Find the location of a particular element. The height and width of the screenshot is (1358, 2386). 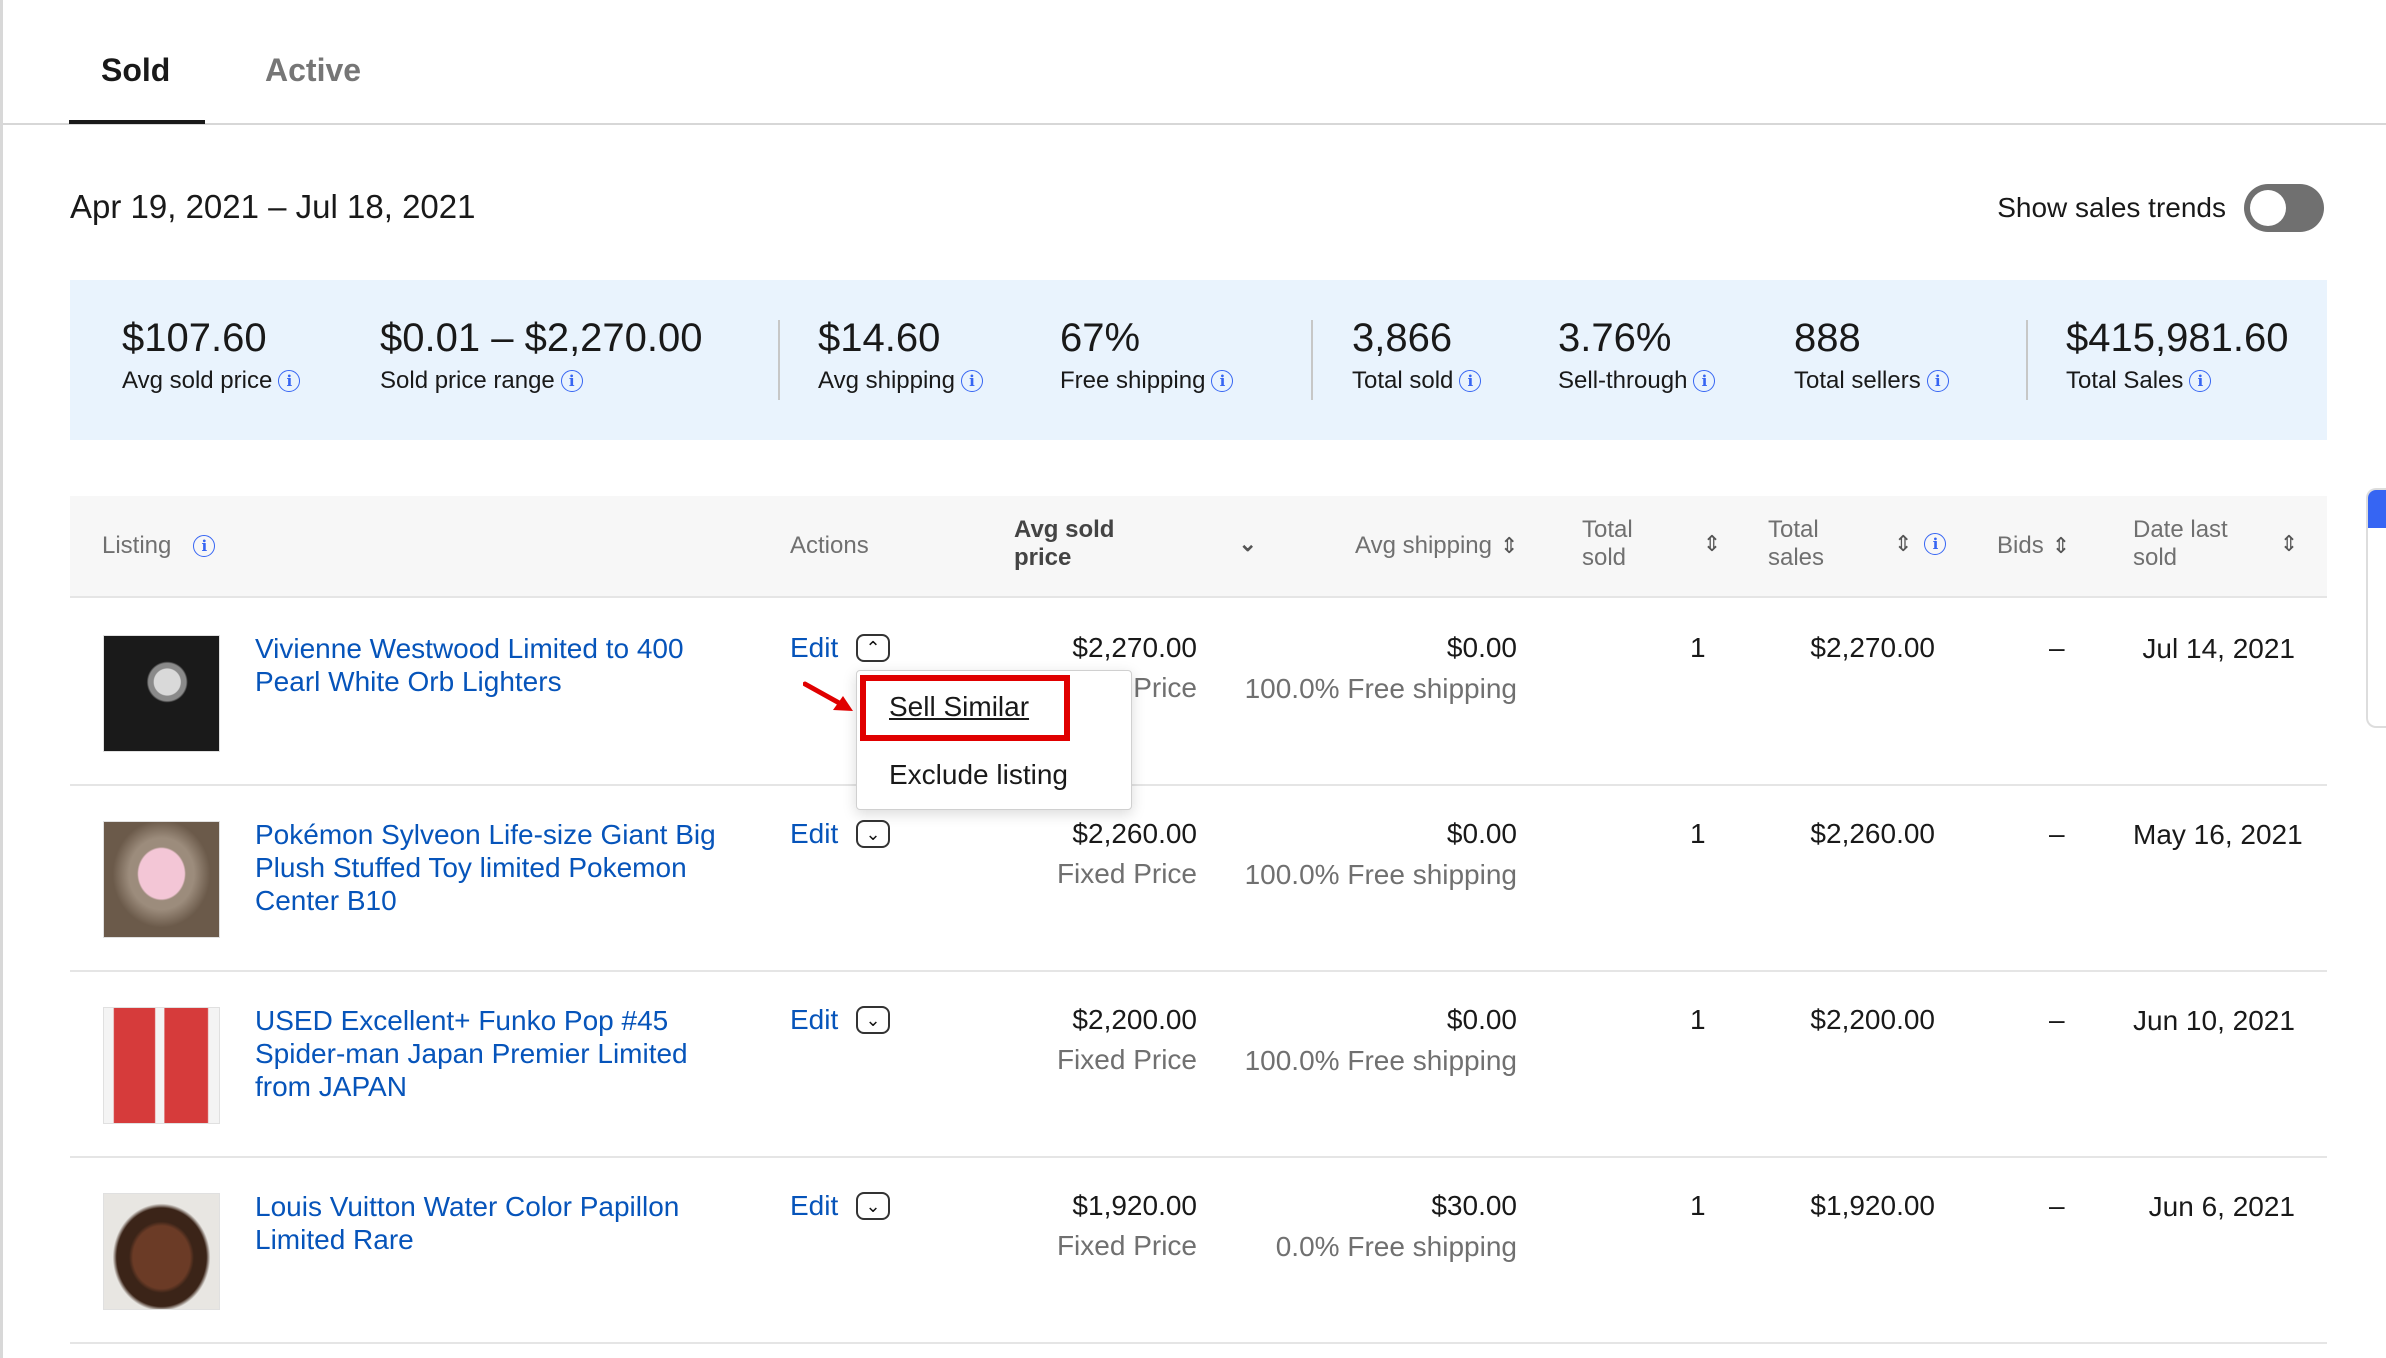

metric-value: $415,981.60 is located at coordinates (2177, 338).